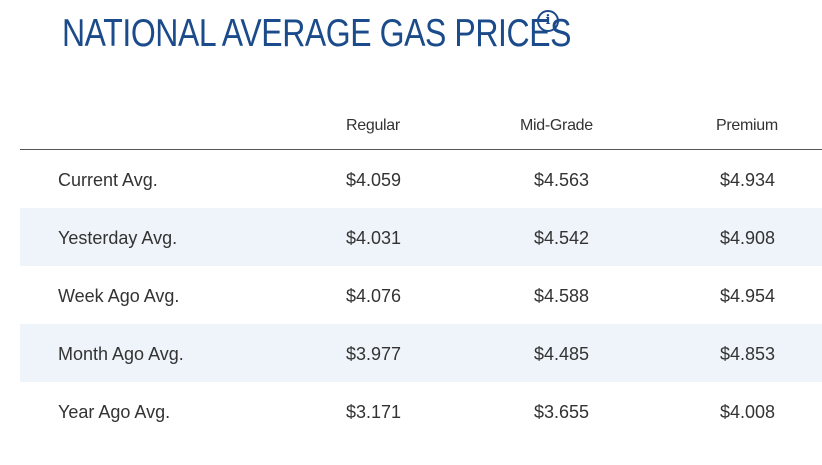 The image size is (822, 465). What do you see at coordinates (374, 412) in the screenshot?
I see `regular-price: $3.171` at bounding box center [374, 412].